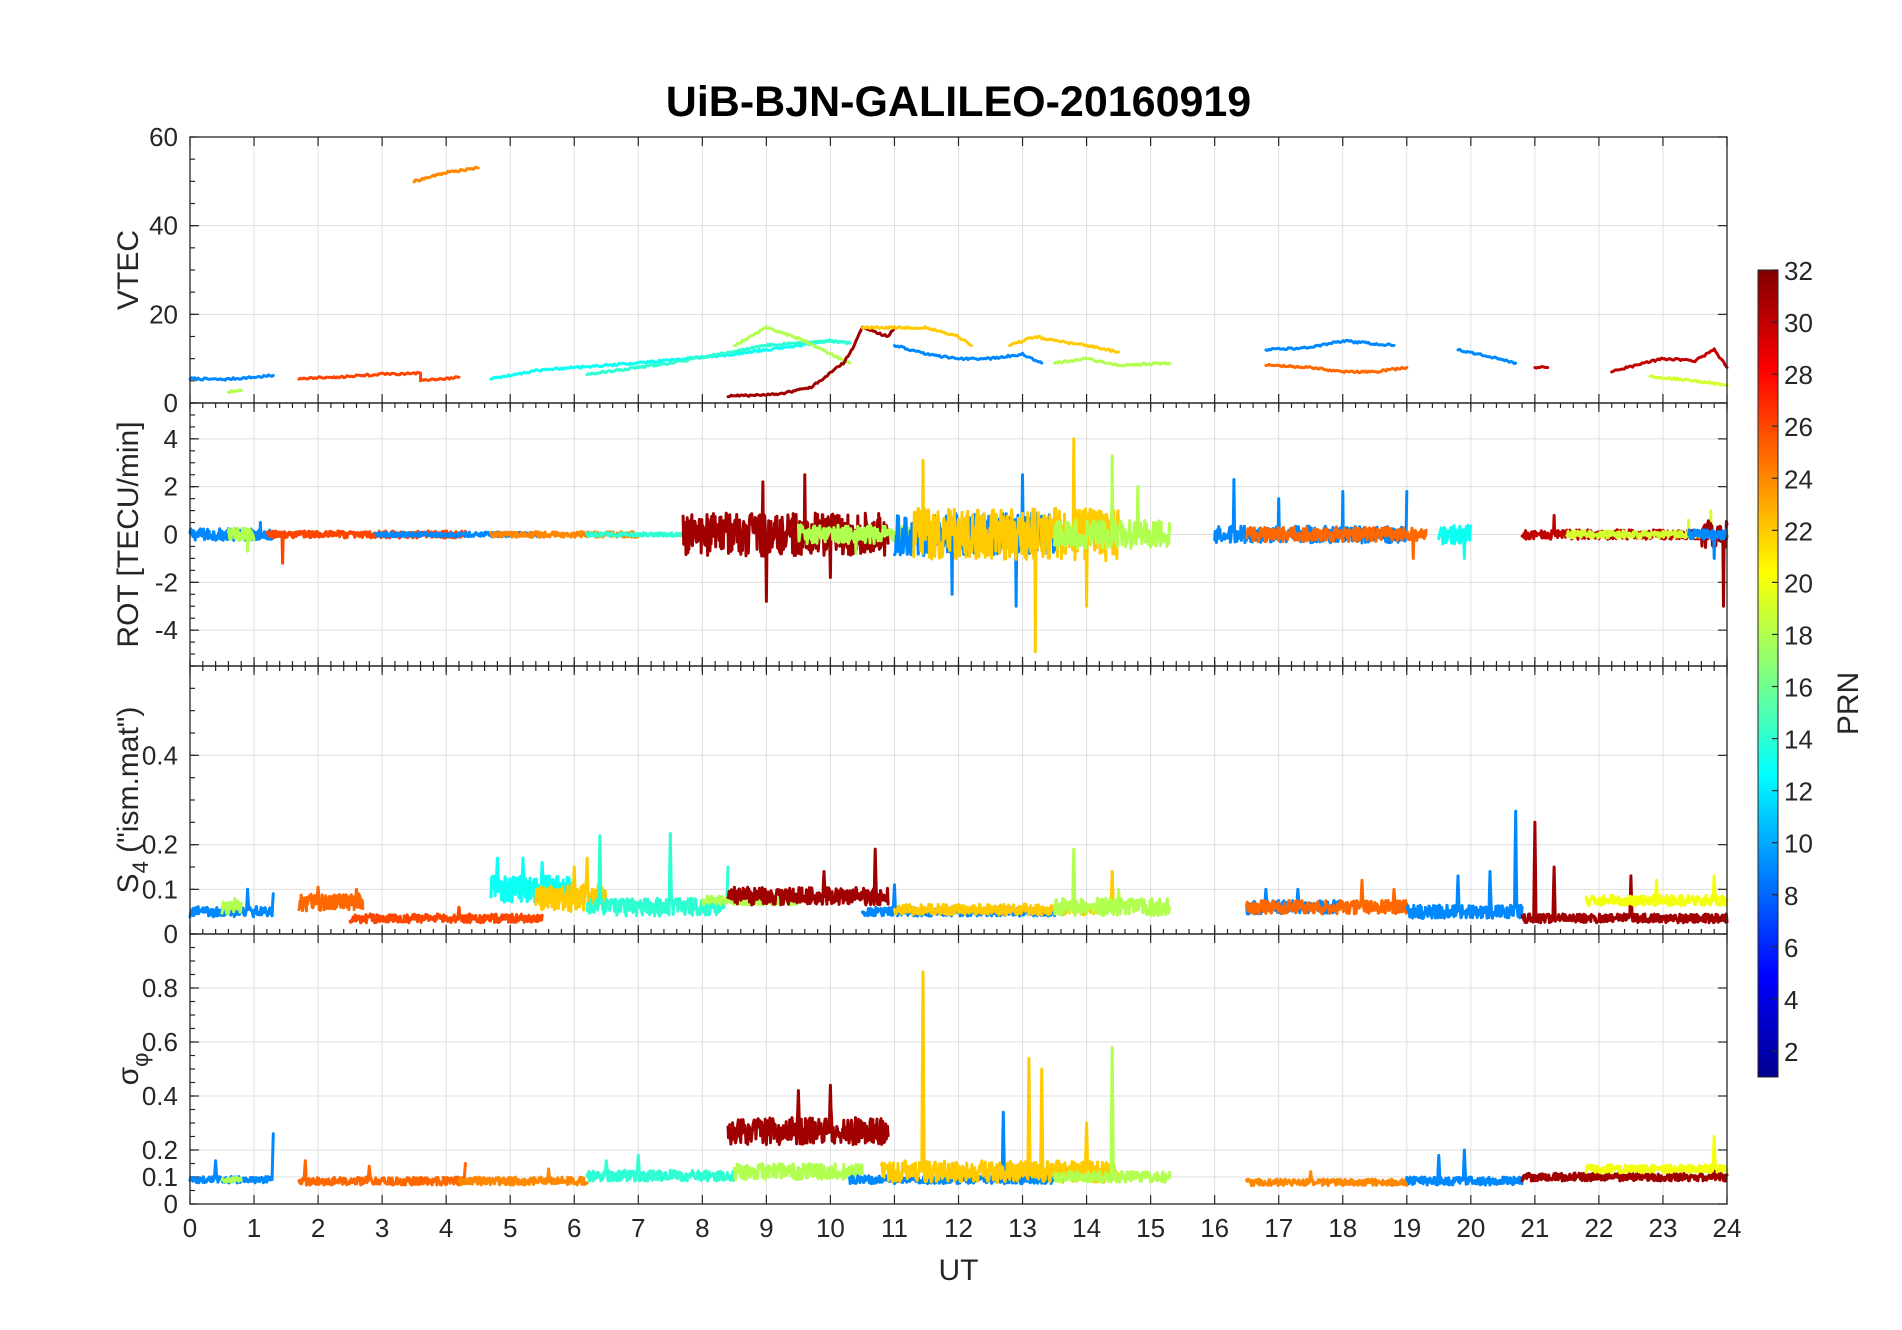 The width and height of the screenshot is (1902, 1330). Describe the element at coordinates (160, 988) in the screenshot. I see `y-tick-label: 0.8` at that location.